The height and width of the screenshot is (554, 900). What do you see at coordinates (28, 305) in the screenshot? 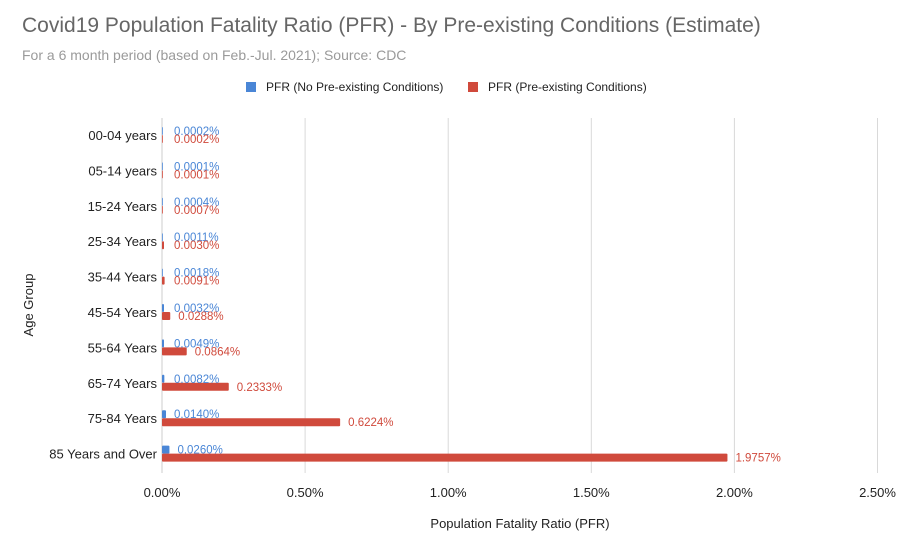
I see `y-axis-label: Age Group` at bounding box center [28, 305].